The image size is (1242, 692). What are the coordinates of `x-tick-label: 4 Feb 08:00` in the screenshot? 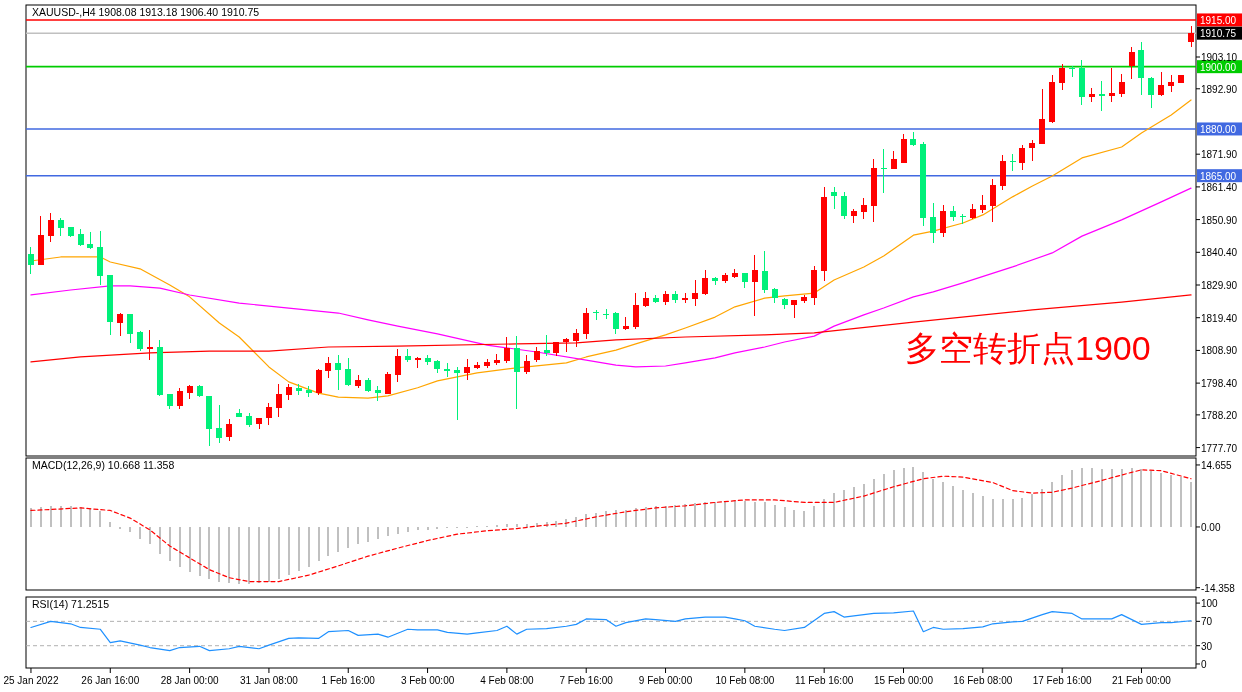 It's located at (507, 680).